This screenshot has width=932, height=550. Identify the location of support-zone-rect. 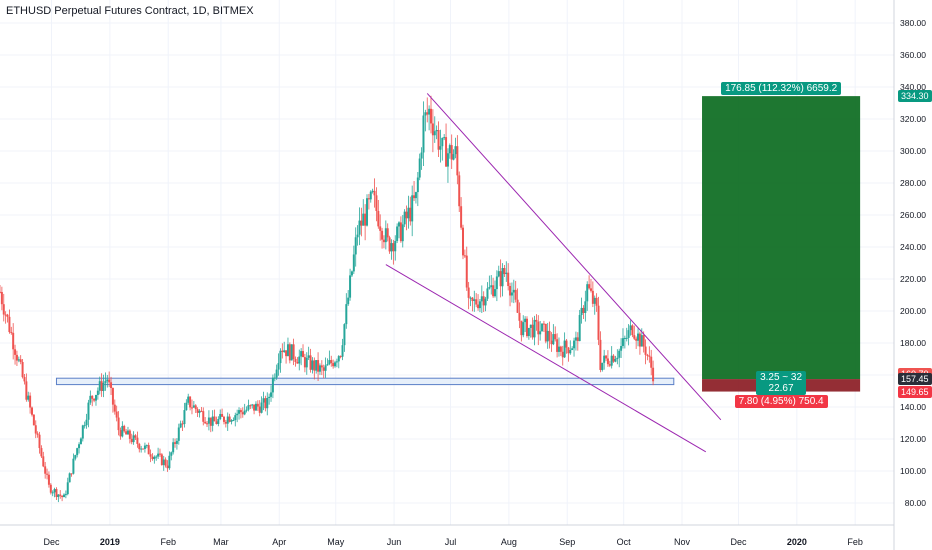
(365, 381).